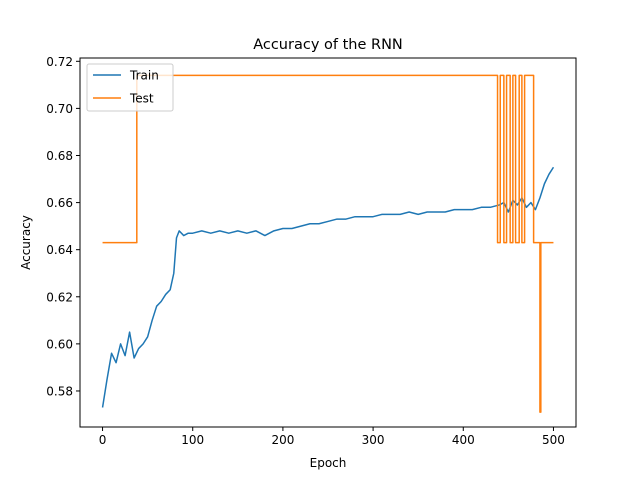 Image resolution: width=640 pixels, height=480 pixels. Describe the element at coordinates (553, 440) in the screenshot. I see `x-tick-label: 500` at that location.